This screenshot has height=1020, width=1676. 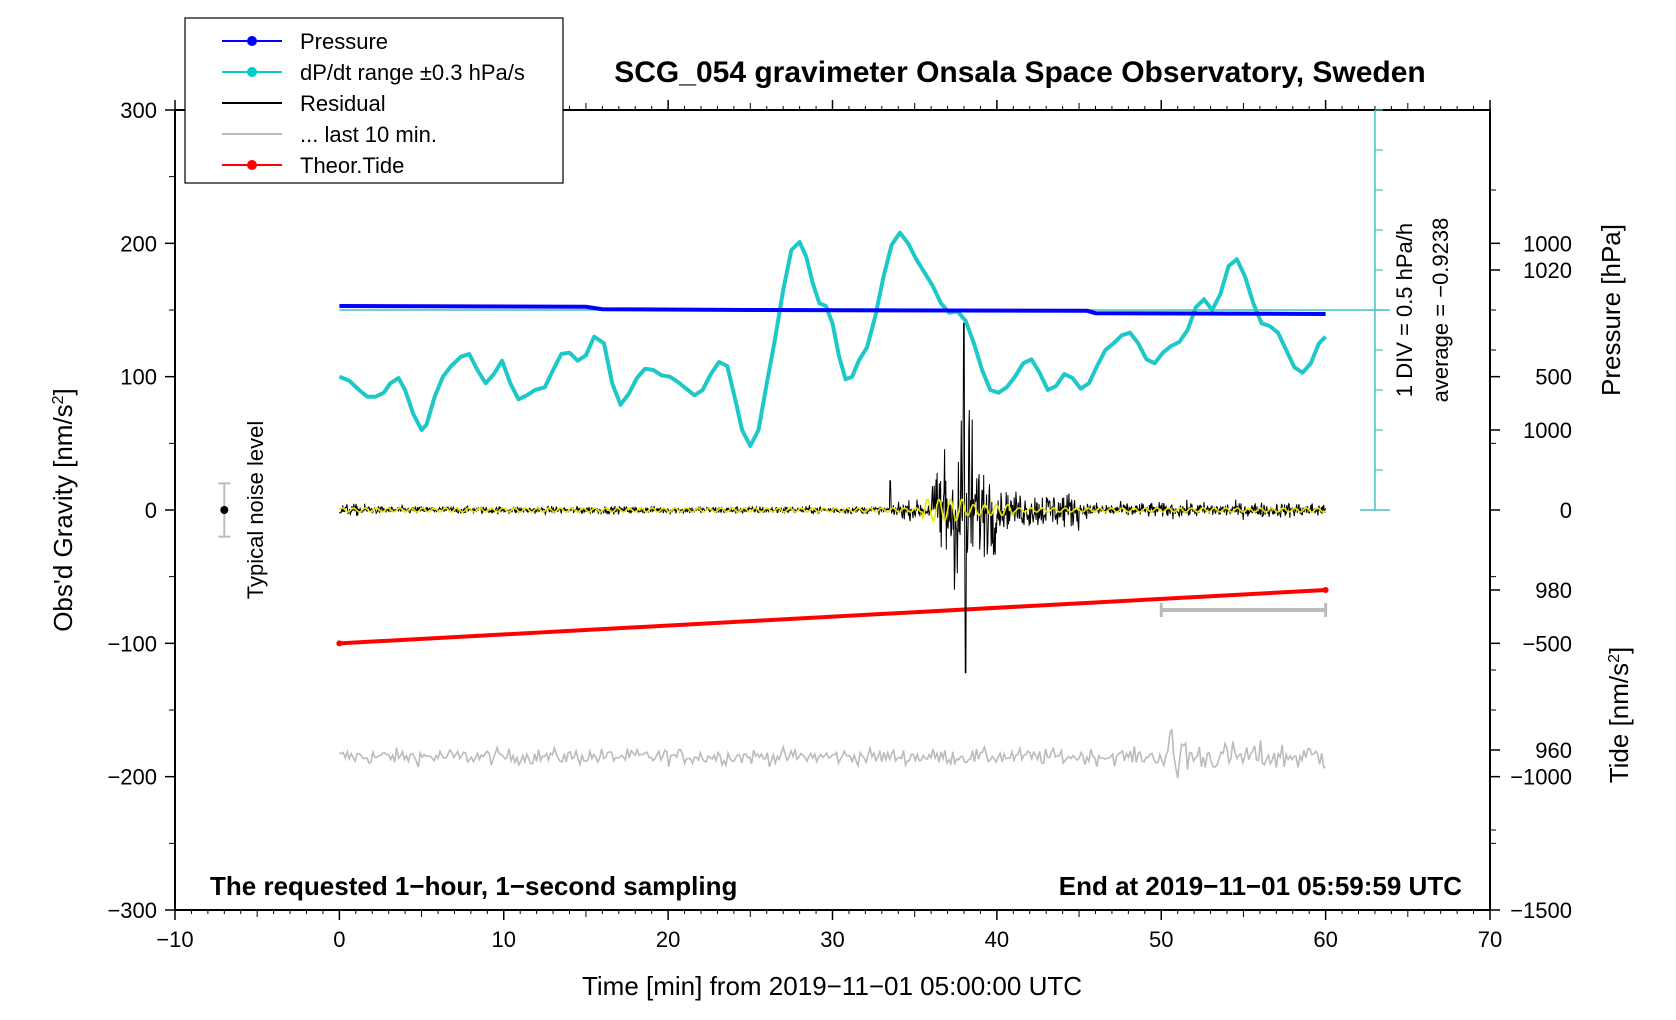 I want to click on legend-label: ... last 10 min., so click(x=368, y=134).